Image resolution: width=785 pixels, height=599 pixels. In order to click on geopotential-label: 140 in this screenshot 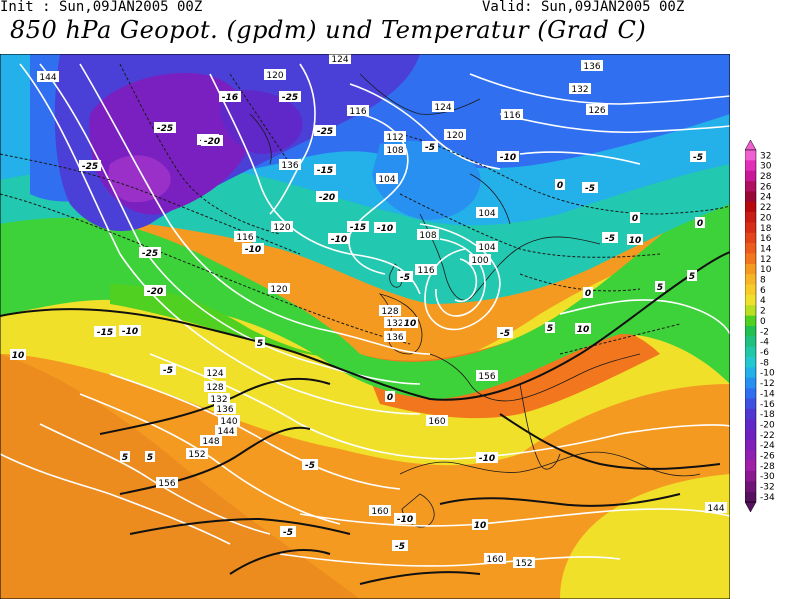, I will do `click(228, 422)`.